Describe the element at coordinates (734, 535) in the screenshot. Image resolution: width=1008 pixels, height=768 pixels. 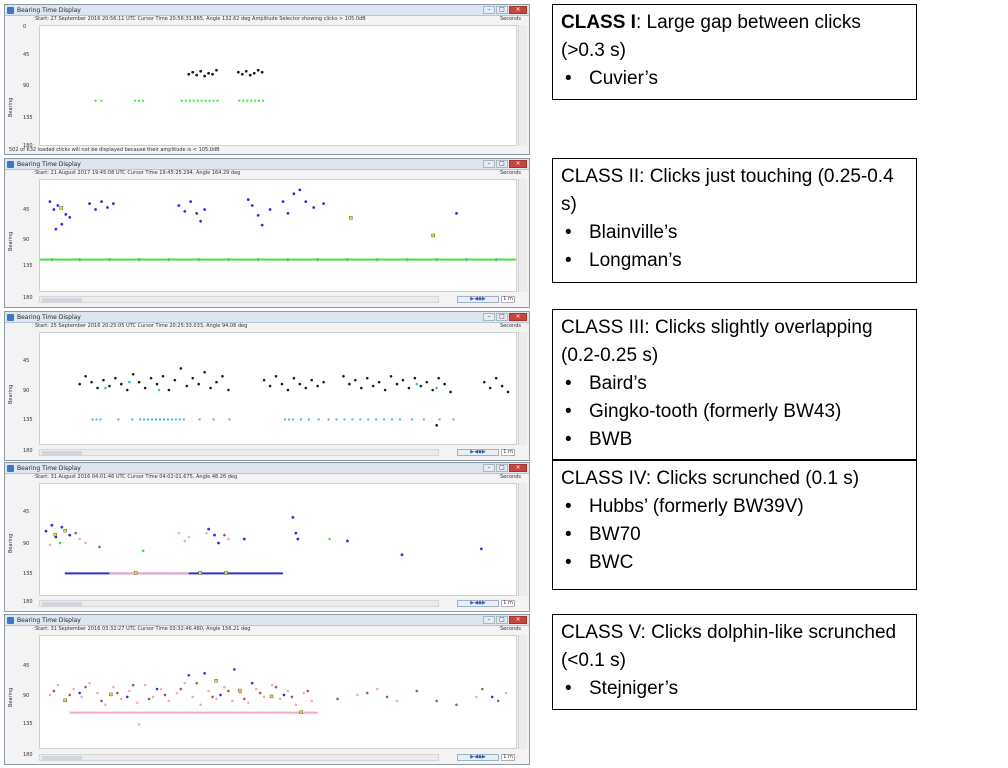
I see `species-item: BW70` at that location.